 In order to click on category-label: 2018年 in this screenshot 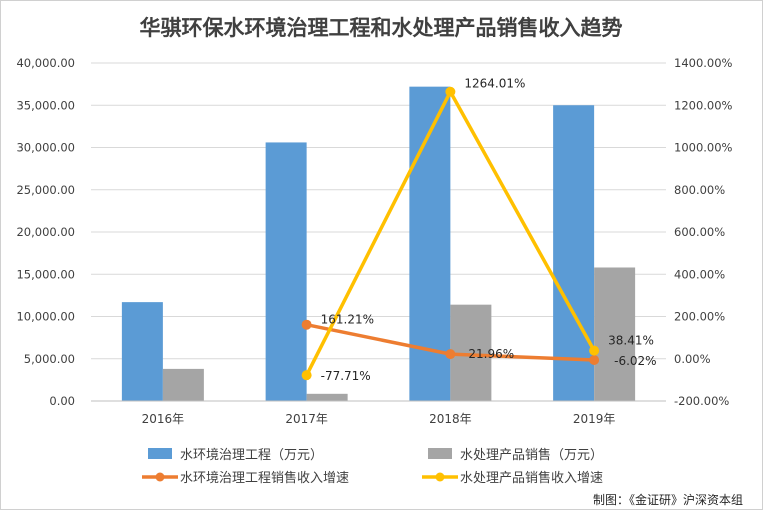, I will do `click(450, 419)`.